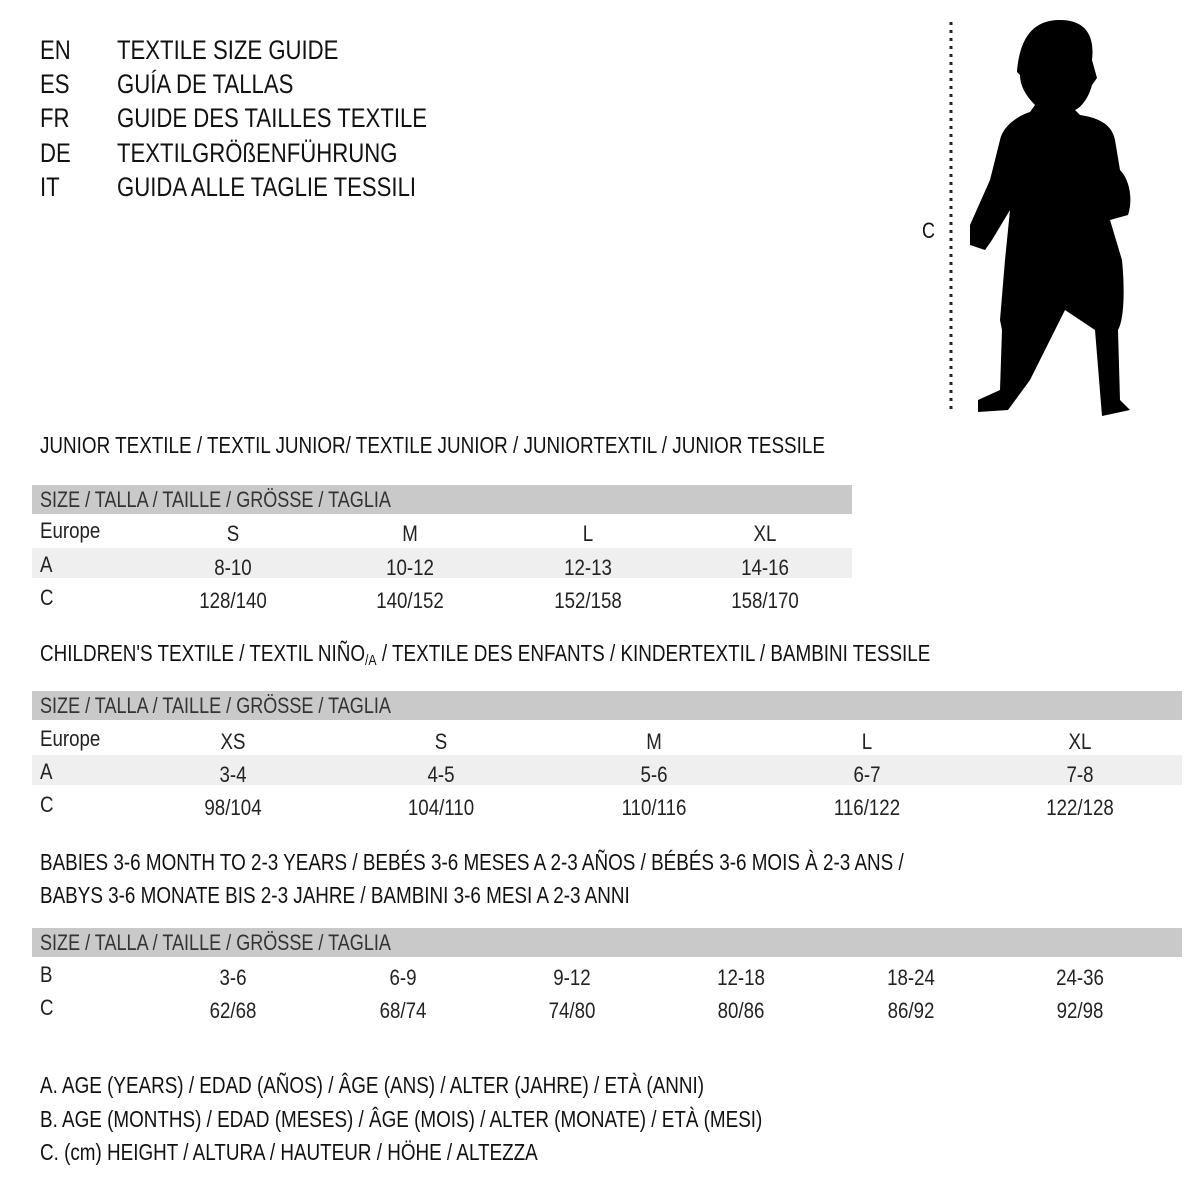  What do you see at coordinates (765, 567) in the screenshot?
I see `table-cell: 14-16` at bounding box center [765, 567].